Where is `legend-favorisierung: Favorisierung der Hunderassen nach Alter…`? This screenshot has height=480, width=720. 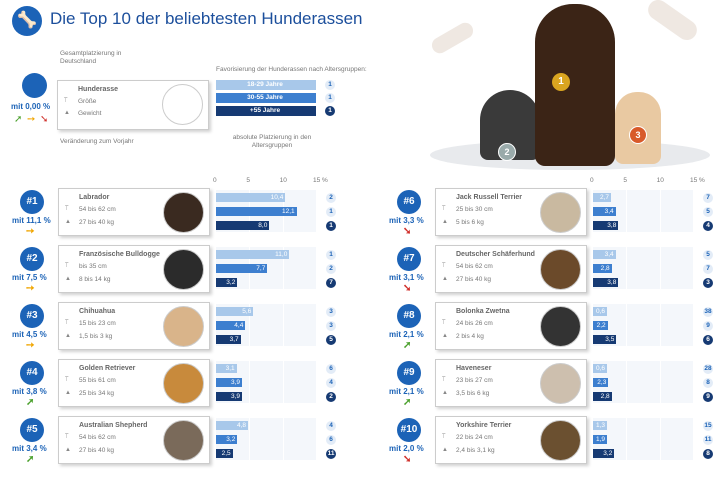 legend-favorisierung: Favorisierung der Hunderassen nach Alter… is located at coordinates (291, 69).